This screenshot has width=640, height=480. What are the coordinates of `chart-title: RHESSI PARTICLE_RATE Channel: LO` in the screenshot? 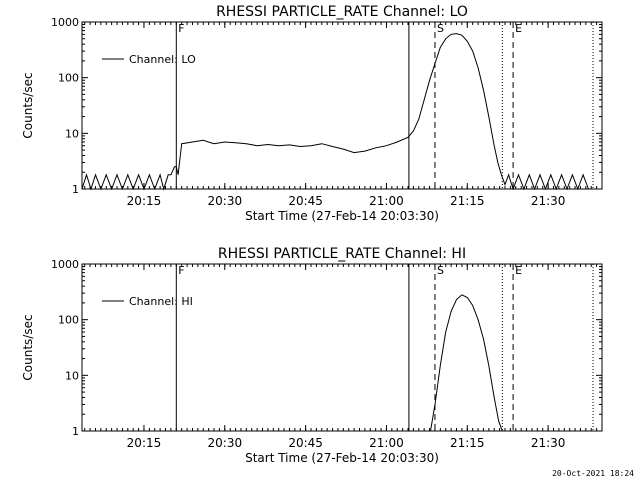 It's located at (342, 12).